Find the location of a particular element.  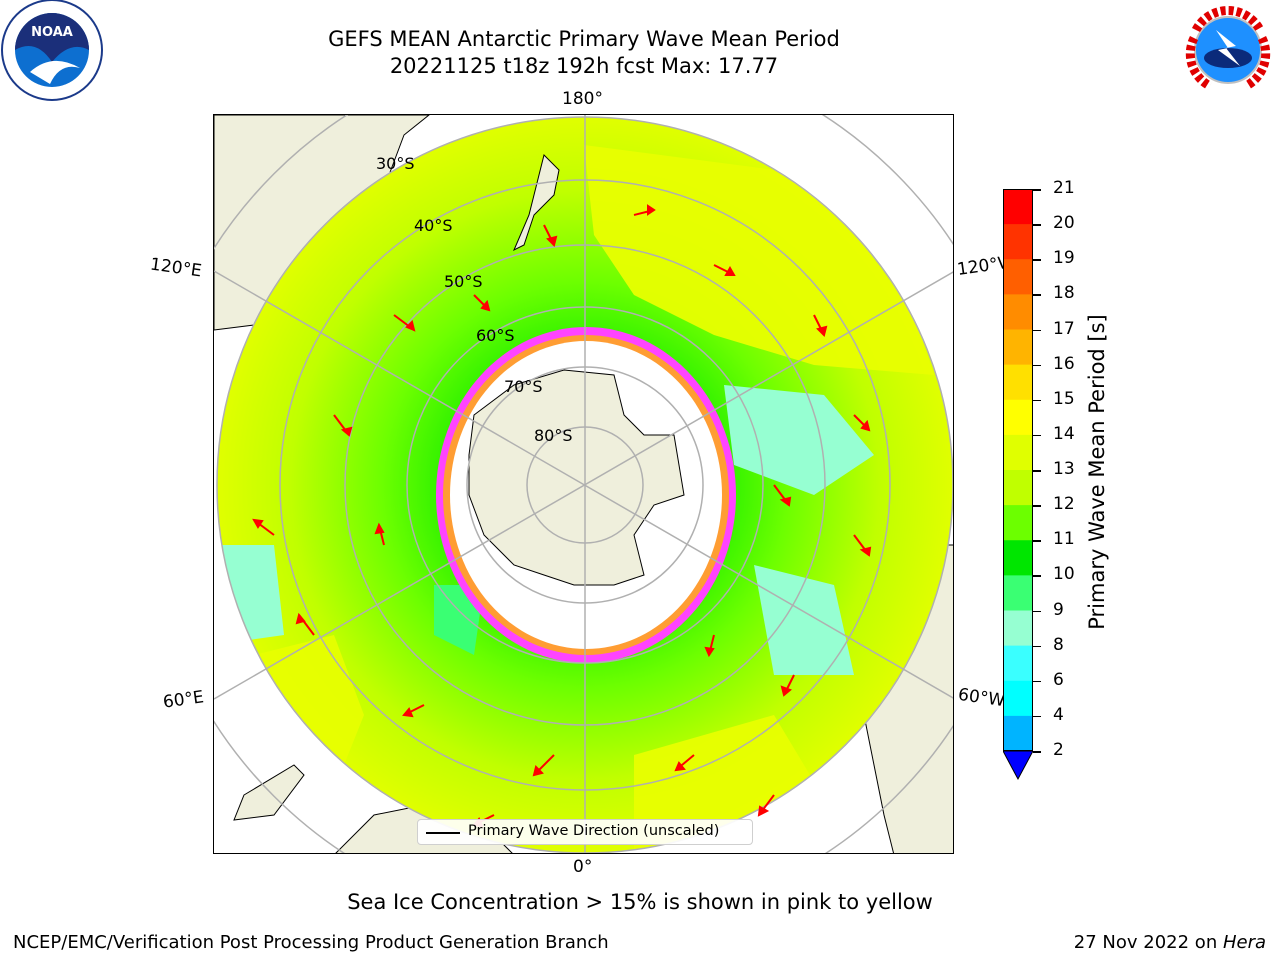

colorbar-tick-label: 13 is located at coordinates (1064, 469).